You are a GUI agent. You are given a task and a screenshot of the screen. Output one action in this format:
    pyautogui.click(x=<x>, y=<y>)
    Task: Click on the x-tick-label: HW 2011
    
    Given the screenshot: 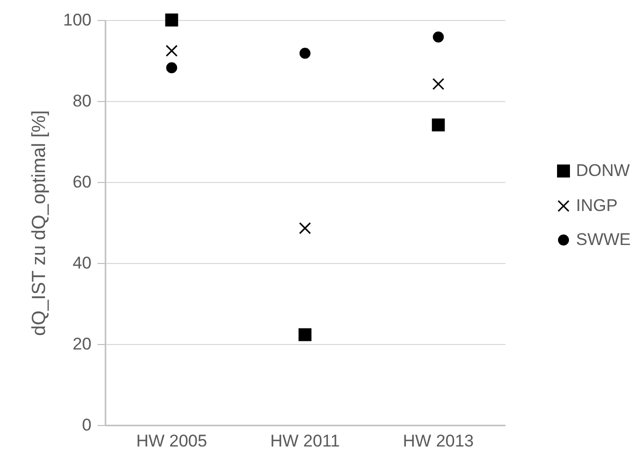 What is the action you would take?
    pyautogui.click(x=305, y=441)
    